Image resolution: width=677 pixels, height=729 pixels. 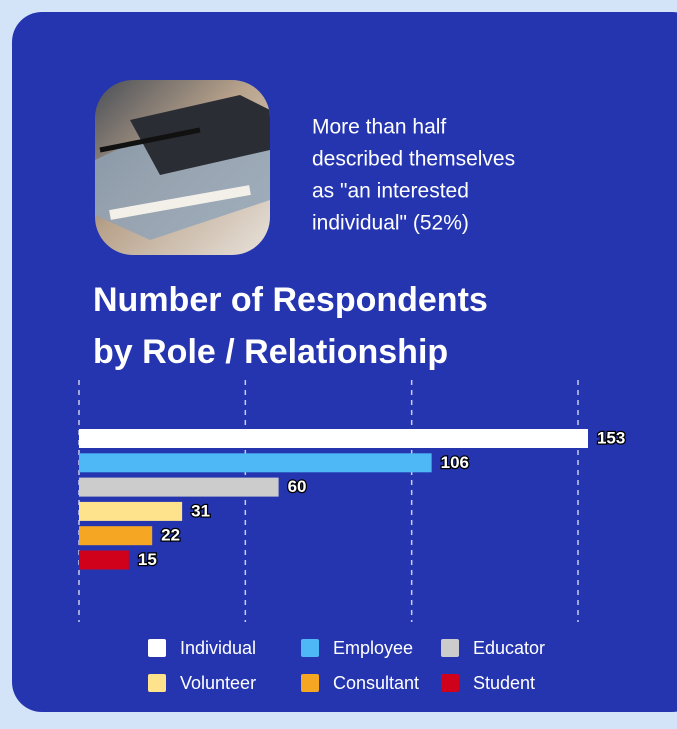 What do you see at coordinates (182, 167) in the screenshot?
I see `photo` at bounding box center [182, 167].